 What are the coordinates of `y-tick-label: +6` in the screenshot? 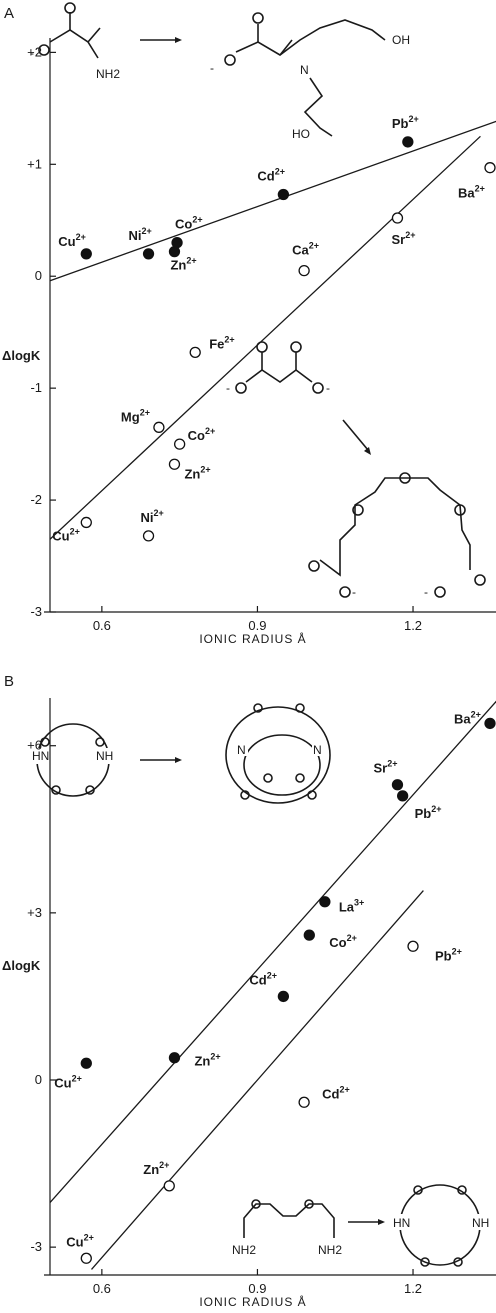 It's located at (34, 745).